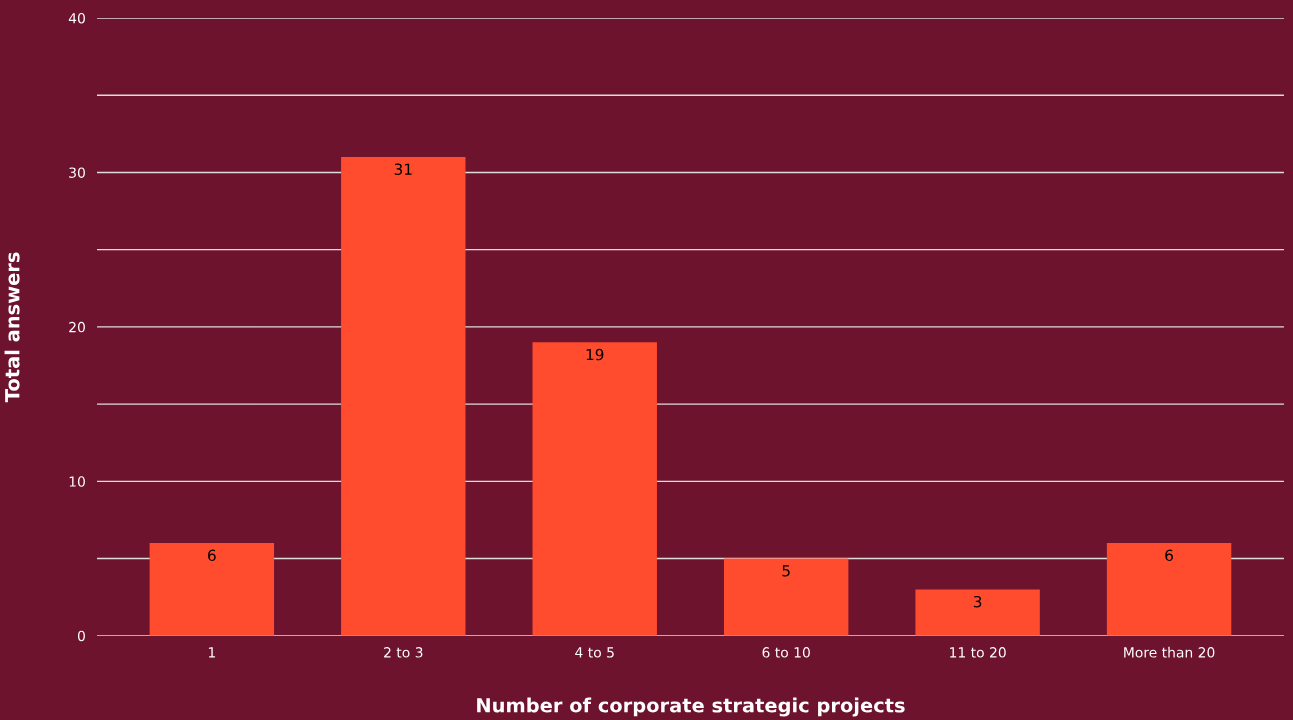 The height and width of the screenshot is (720, 1293). What do you see at coordinates (77, 172) in the screenshot?
I see `y-tick-label: 30` at bounding box center [77, 172].